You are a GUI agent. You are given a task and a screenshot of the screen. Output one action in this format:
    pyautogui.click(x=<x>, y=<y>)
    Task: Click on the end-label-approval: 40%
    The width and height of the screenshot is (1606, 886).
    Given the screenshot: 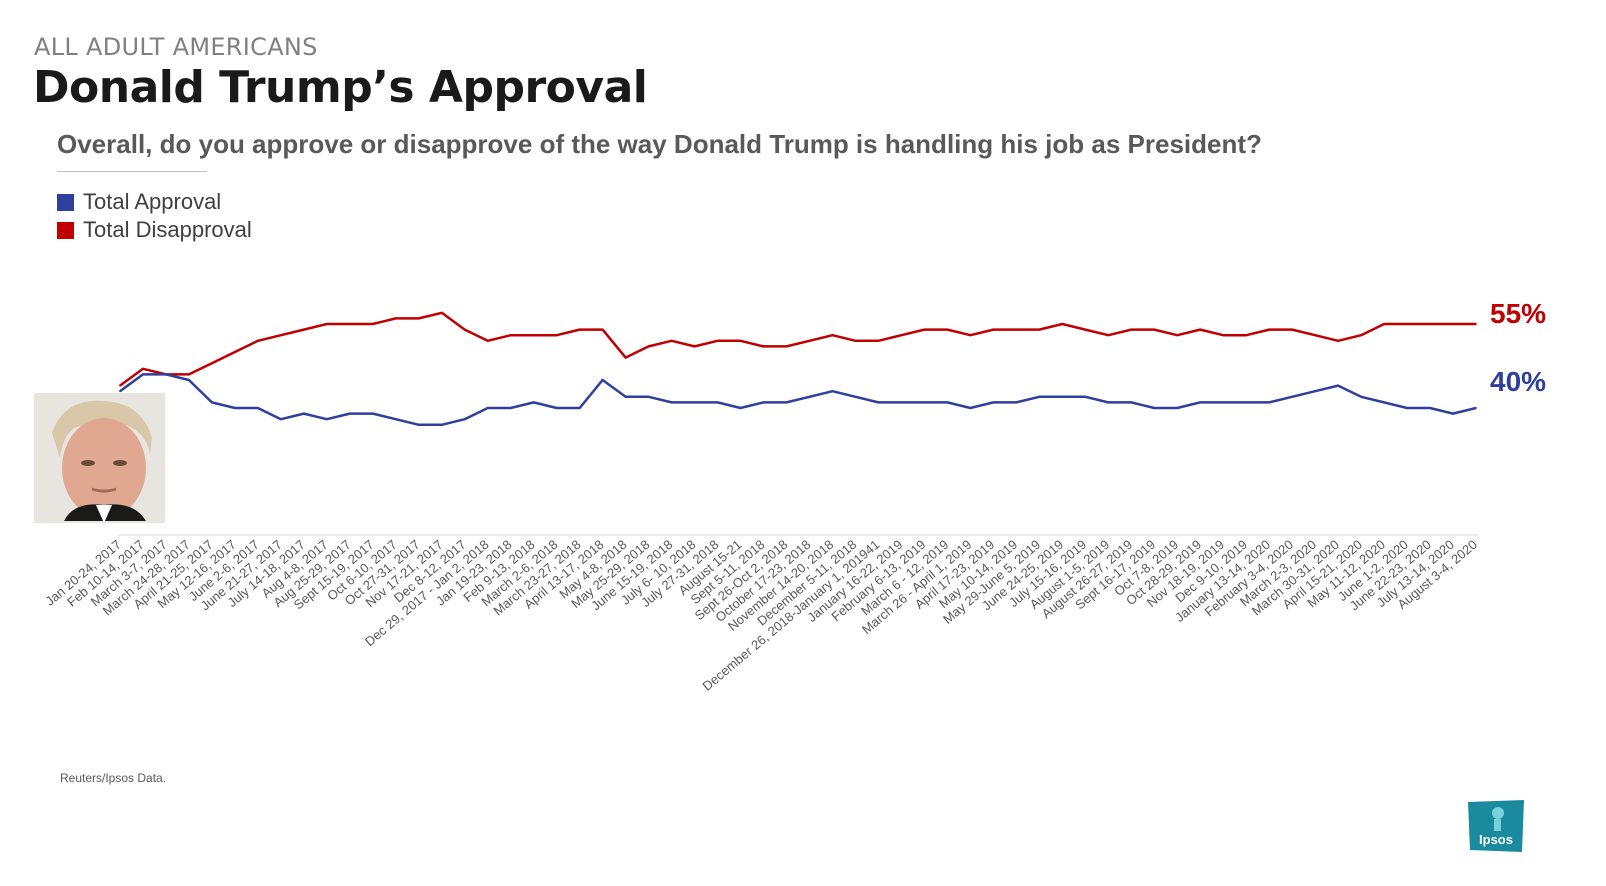 What is the action you would take?
    pyautogui.click(x=1518, y=381)
    